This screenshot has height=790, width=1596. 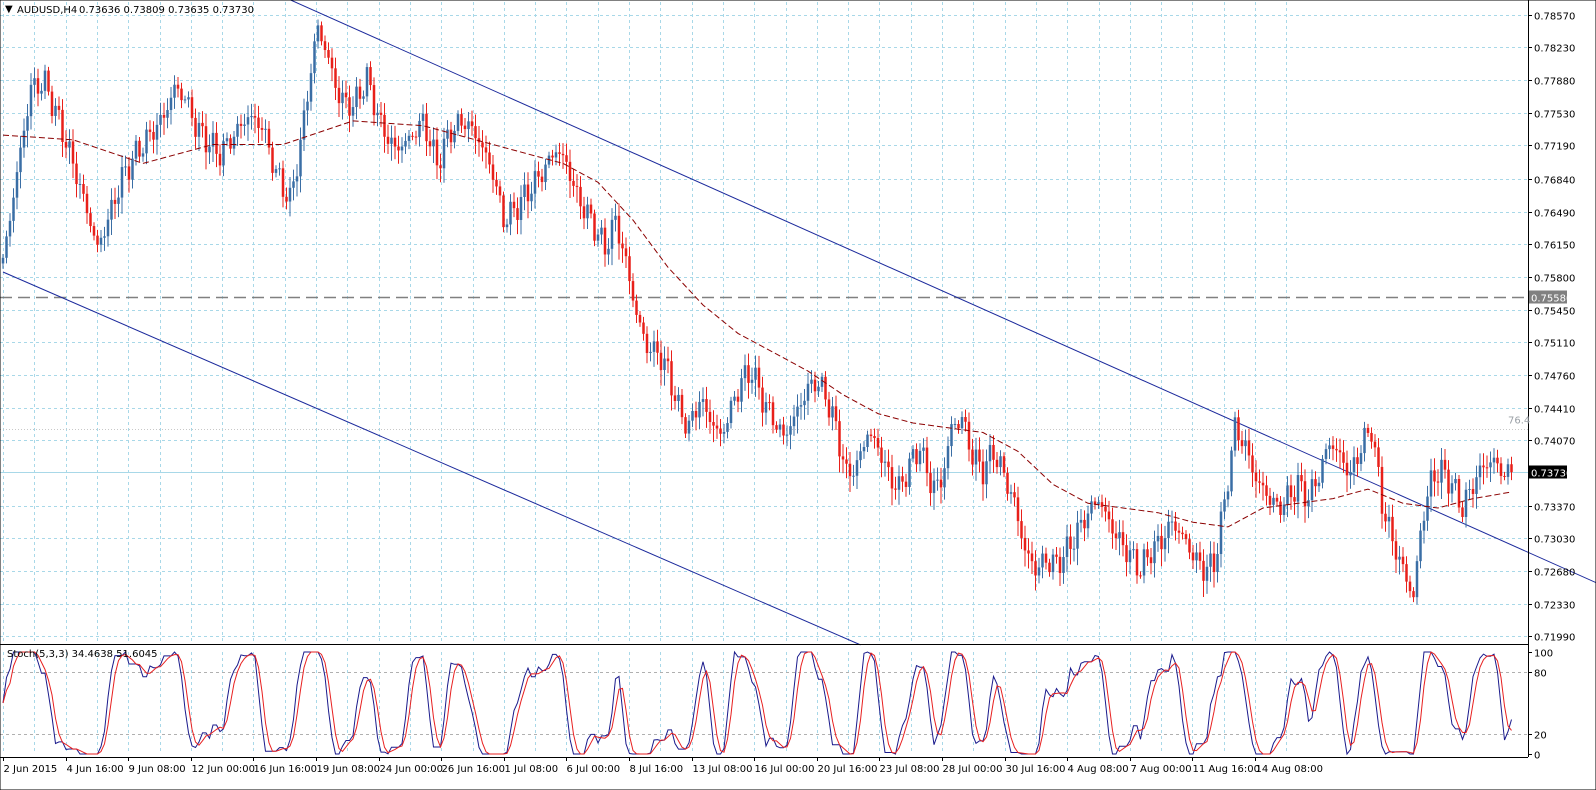 I want to click on time-tick-label: 6 Jul 00:00, so click(x=594, y=769).